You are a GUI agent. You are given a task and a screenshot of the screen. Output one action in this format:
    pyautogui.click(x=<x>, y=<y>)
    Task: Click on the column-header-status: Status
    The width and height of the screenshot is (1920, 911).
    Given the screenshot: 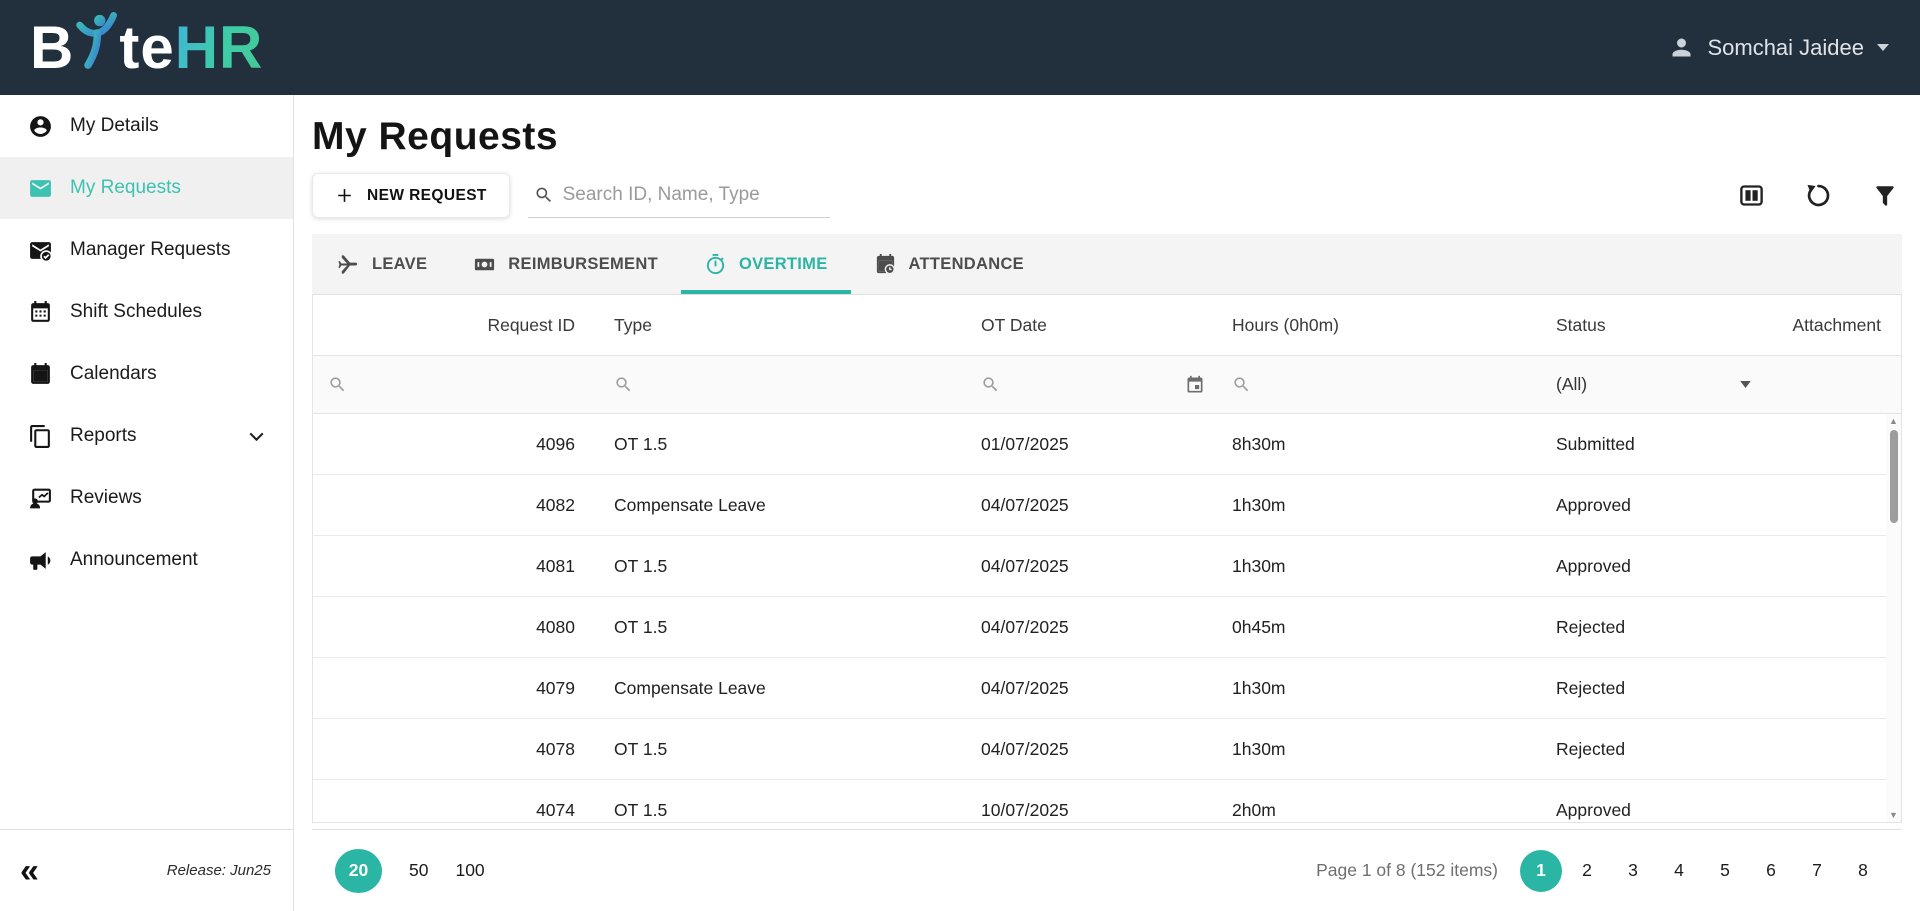 What is the action you would take?
    pyautogui.click(x=1581, y=324)
    